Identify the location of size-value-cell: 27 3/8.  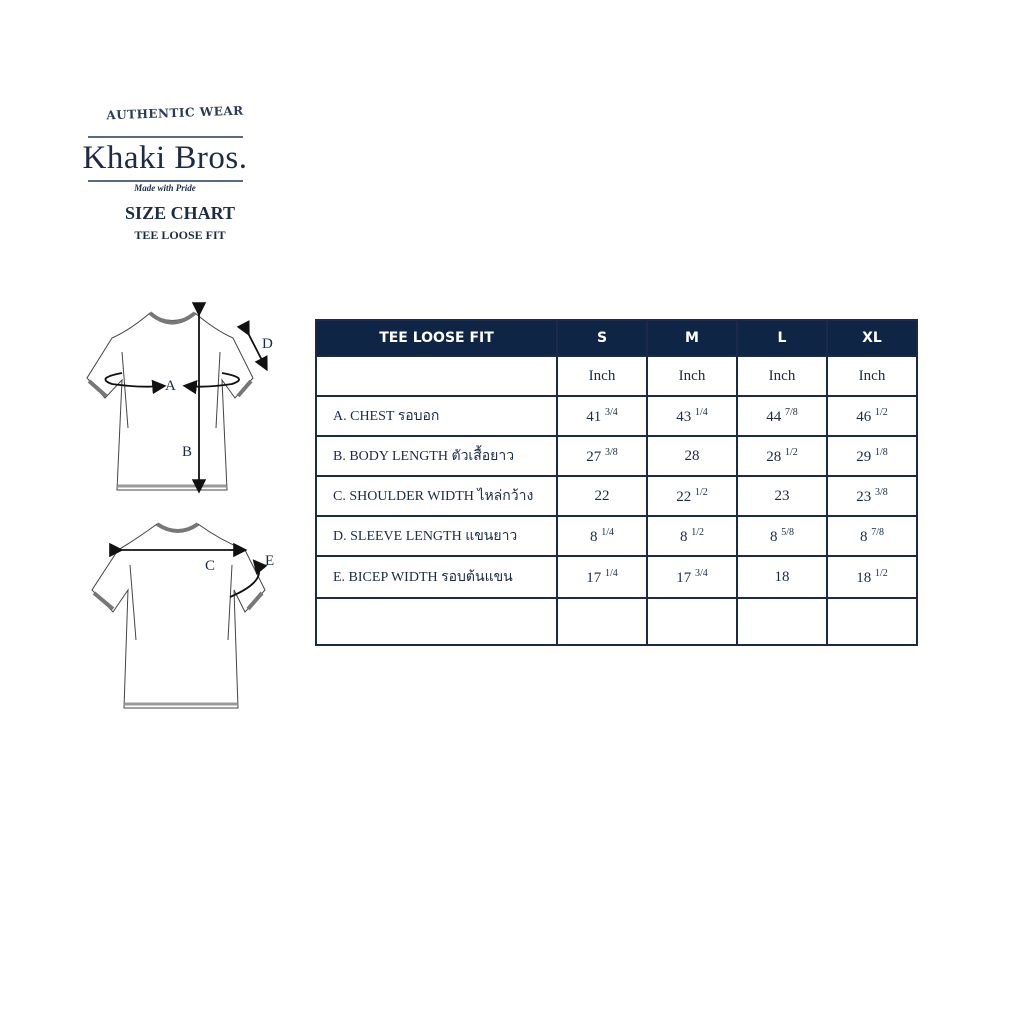
(602, 456).